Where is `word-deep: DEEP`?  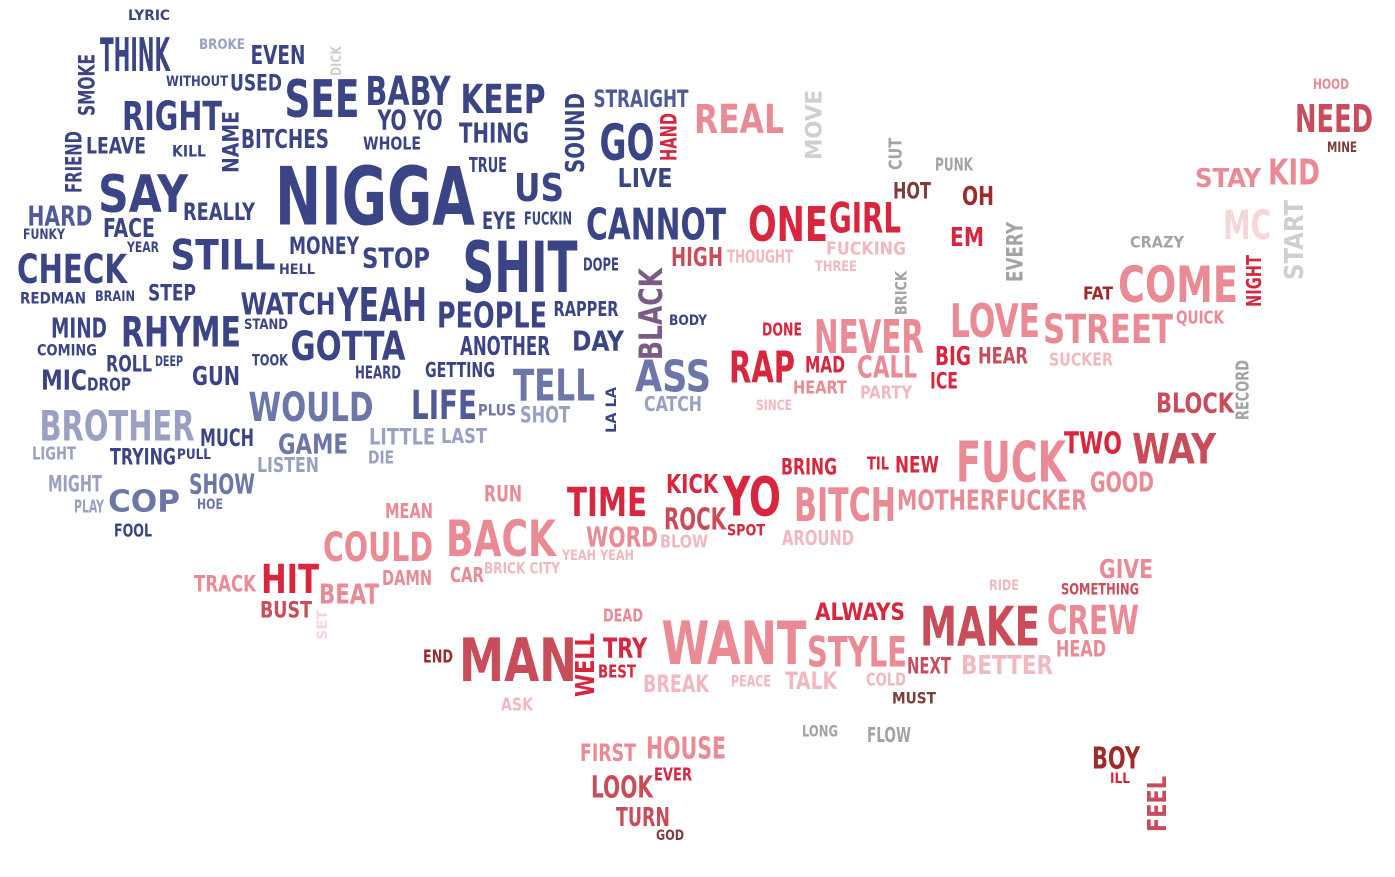
word-deep: DEEP is located at coordinates (169, 362).